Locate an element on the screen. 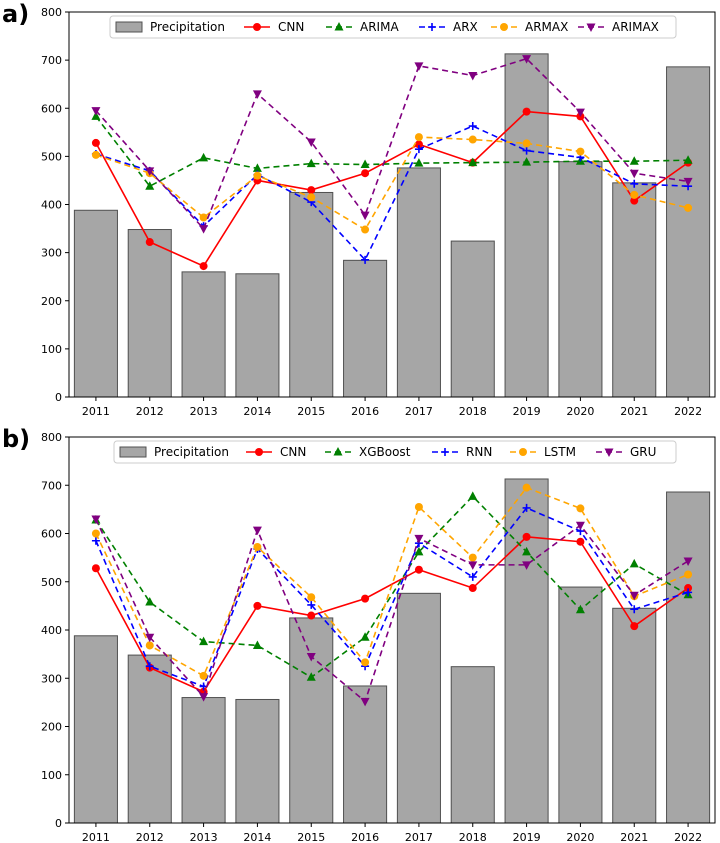 The height and width of the screenshot is (843, 720). arx-point-2016 is located at coordinates (365, 259).